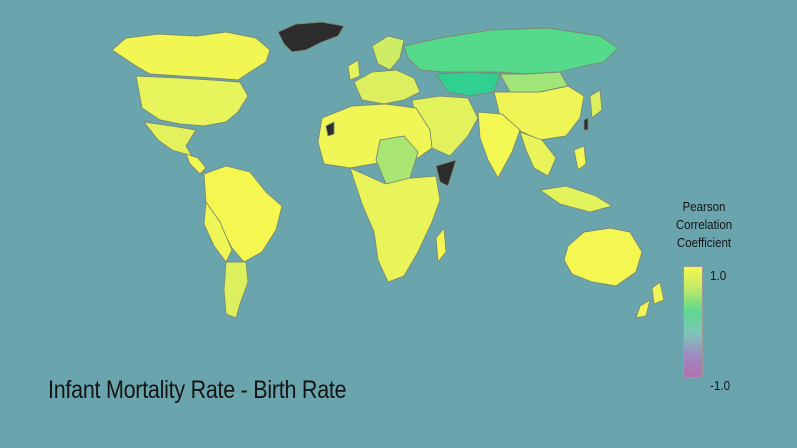 The width and height of the screenshot is (797, 448). What do you see at coordinates (170, 139) in the screenshot?
I see `region-mexico` at bounding box center [170, 139].